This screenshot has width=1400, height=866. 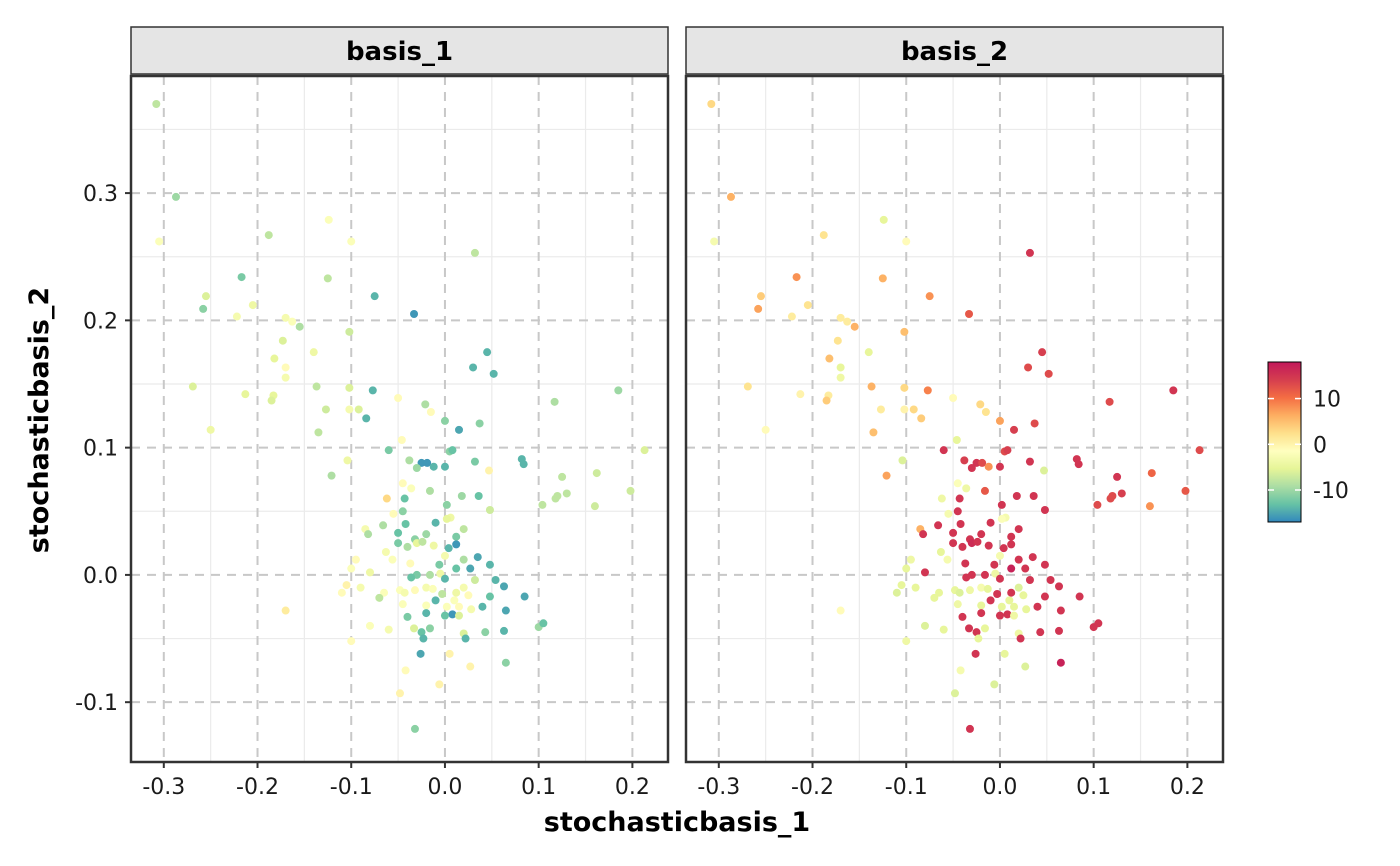 I want to click on colorbar, so click(x=1284, y=442).